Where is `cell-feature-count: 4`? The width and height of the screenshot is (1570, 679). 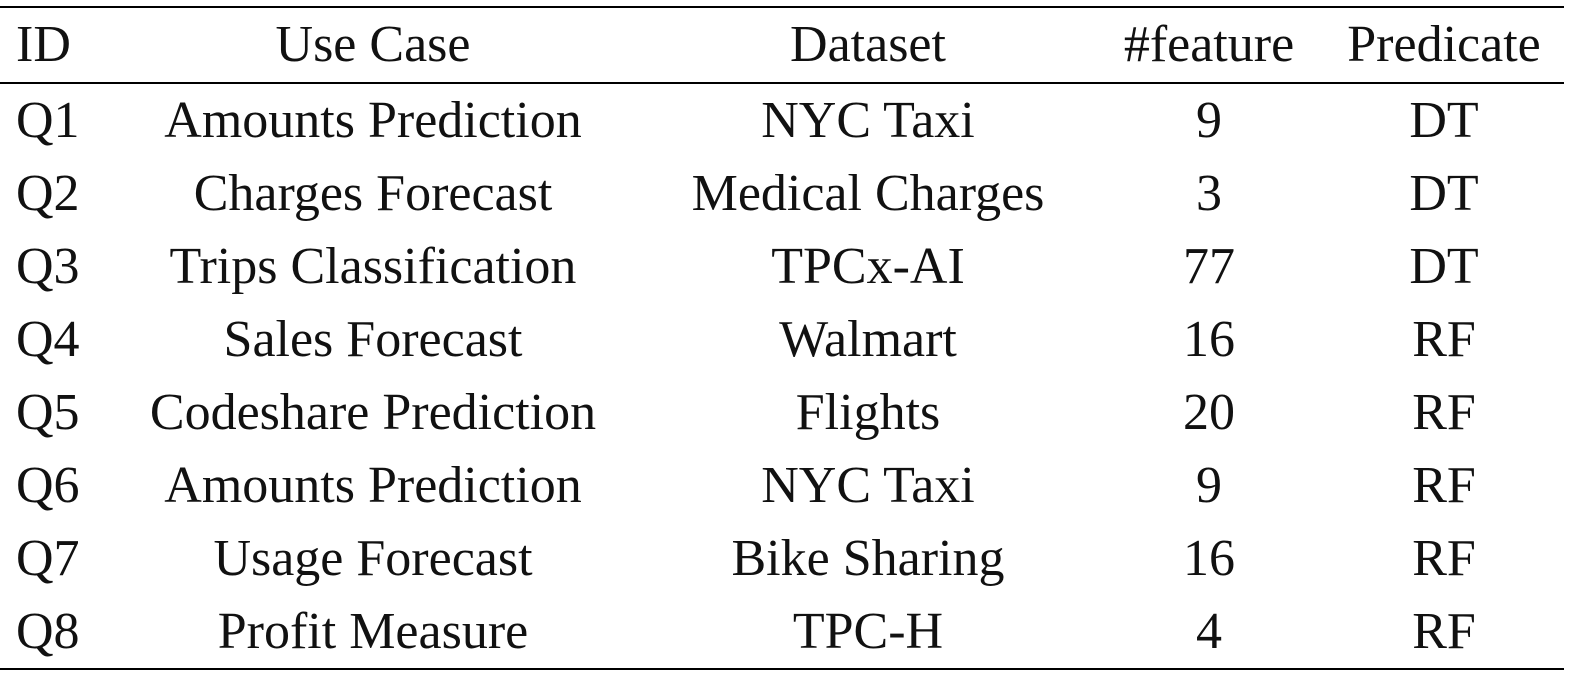
cell-feature-count: 4 is located at coordinates (1209, 631).